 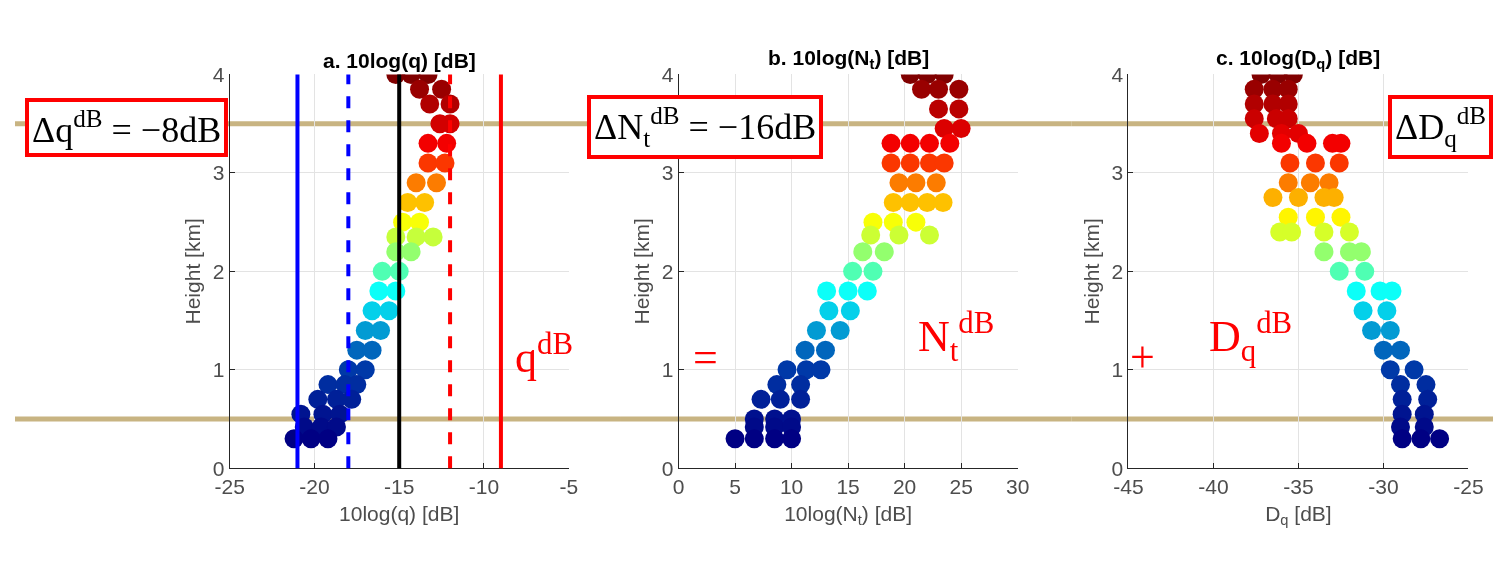 I want to click on x-tick-label: -30, so click(x=1383, y=487).